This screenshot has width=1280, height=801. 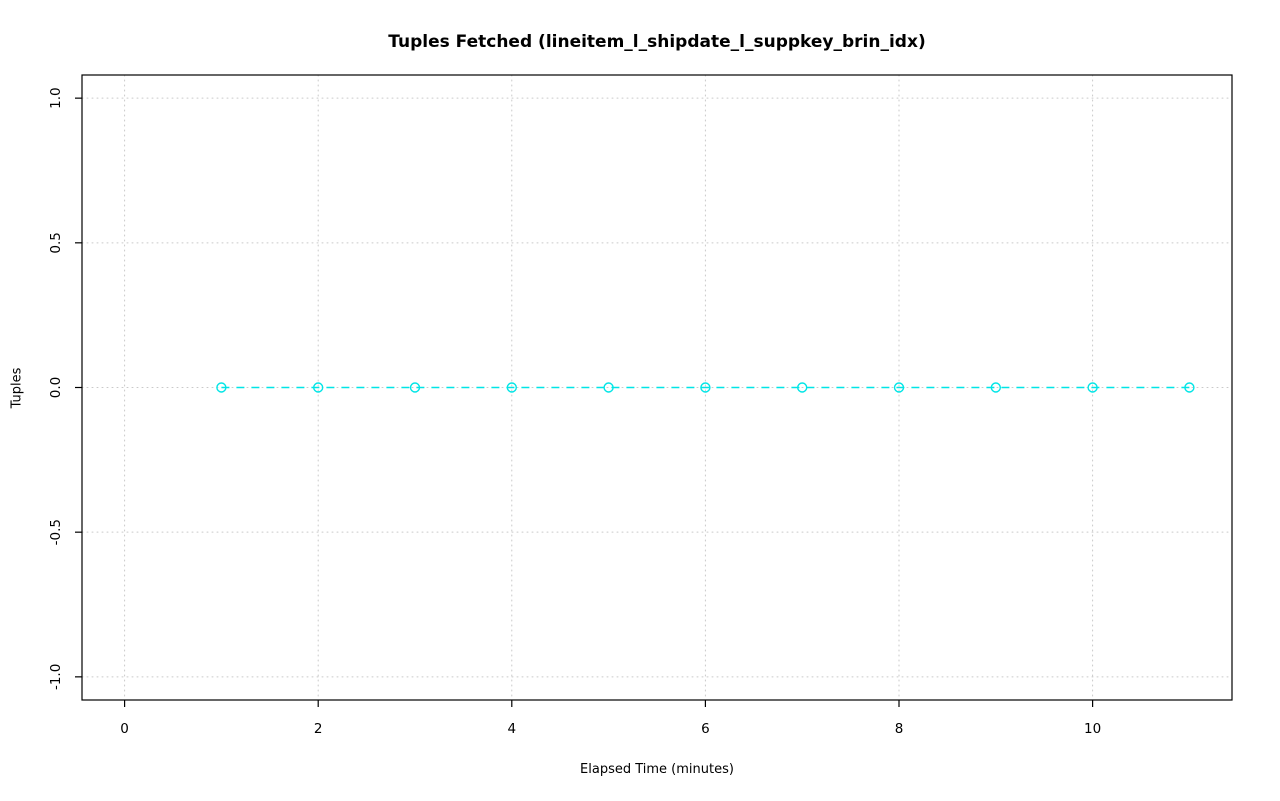 I want to click on x-tick-label: 4, so click(x=512, y=729).